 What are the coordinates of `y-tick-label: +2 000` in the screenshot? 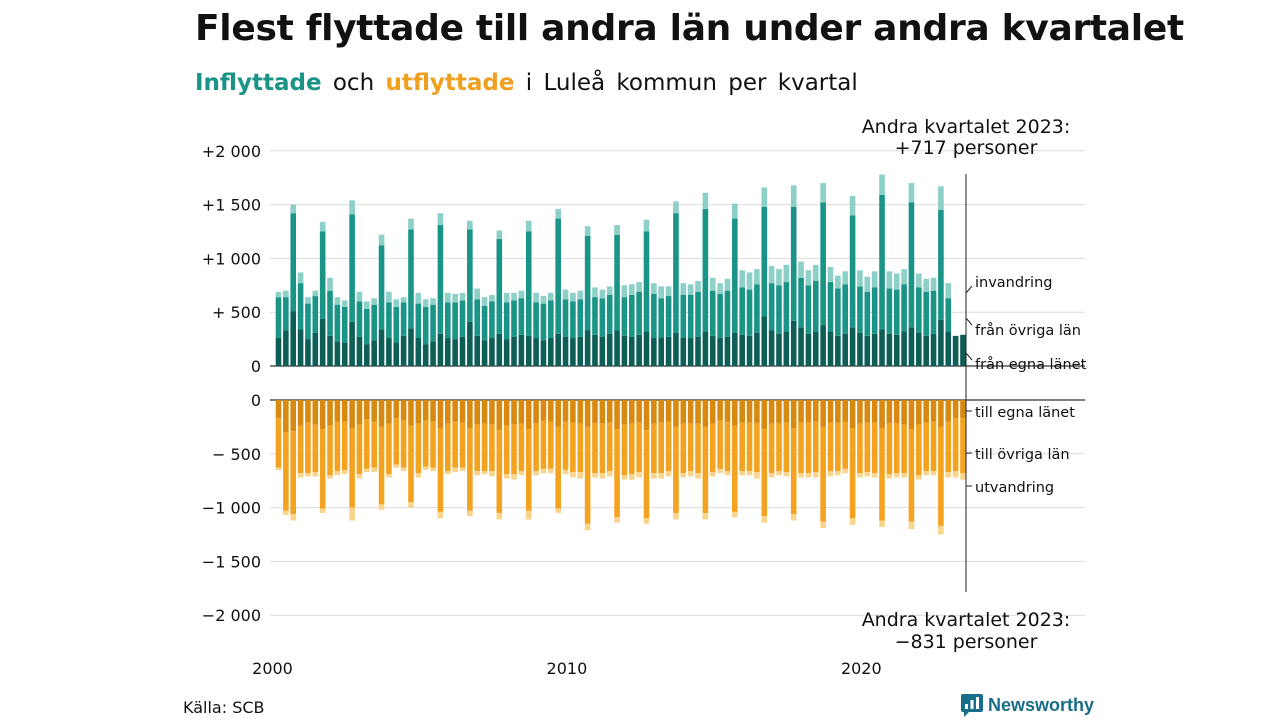 It's located at (231, 151).